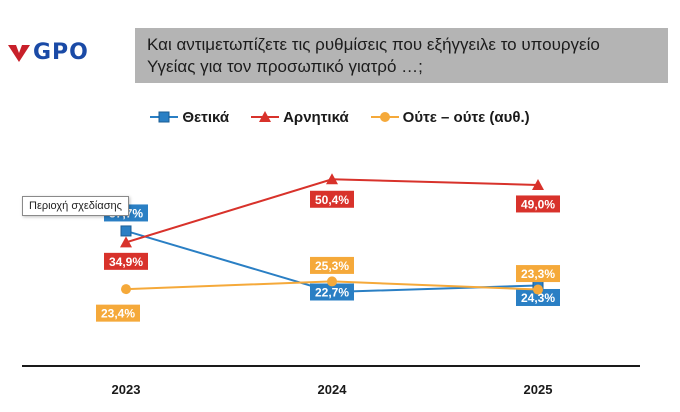 This screenshot has height=412, width=680. I want to click on data-label-bg-negative-2024, so click(332, 199).